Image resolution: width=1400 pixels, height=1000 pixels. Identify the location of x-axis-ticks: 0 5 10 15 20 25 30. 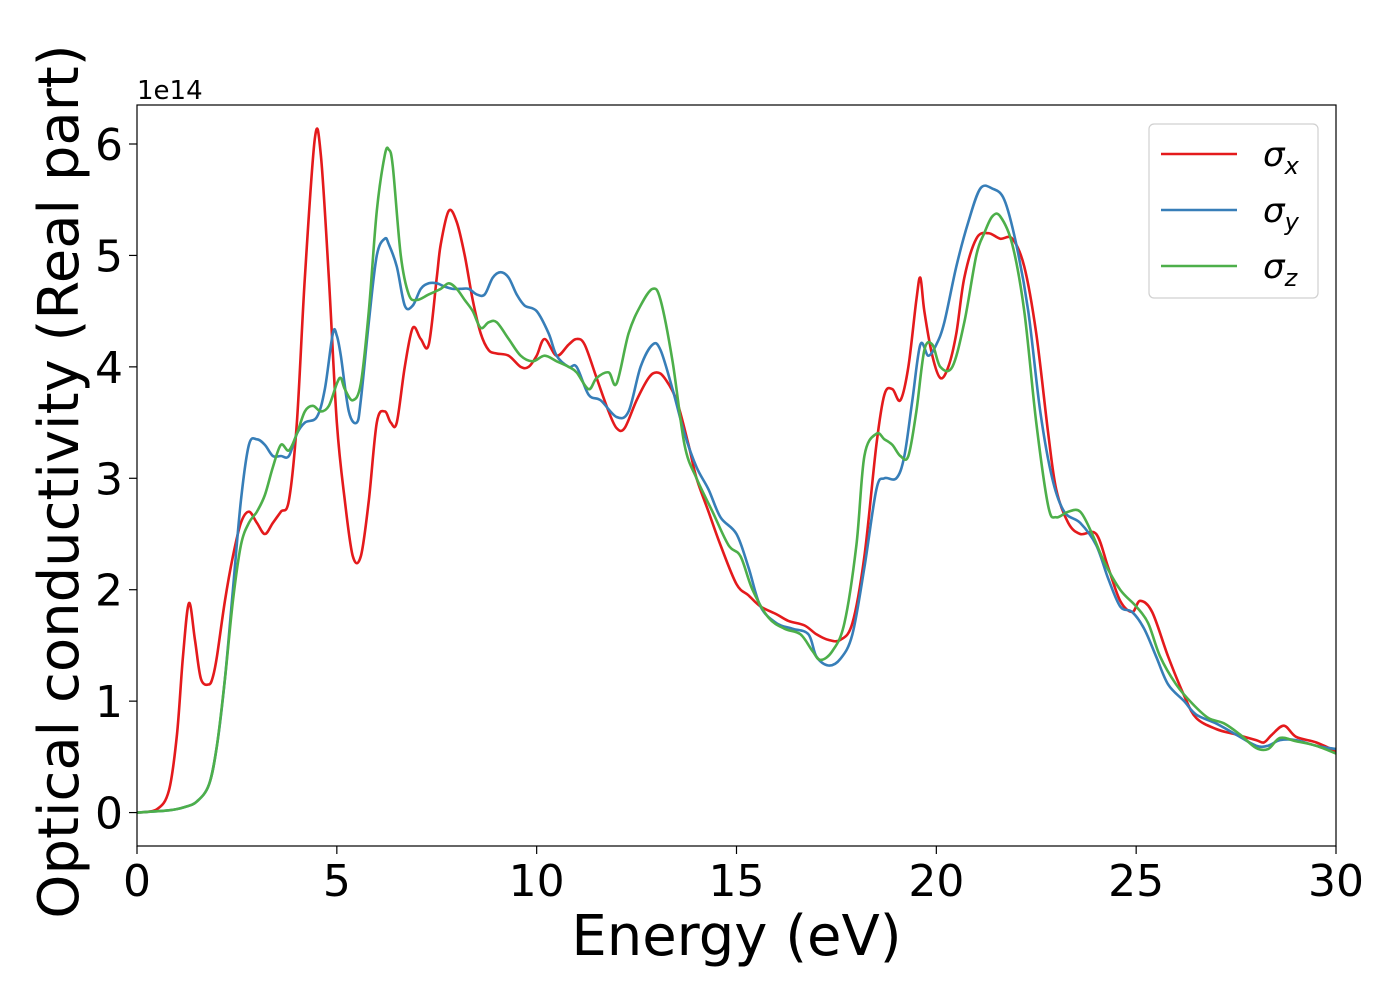
(743, 876).